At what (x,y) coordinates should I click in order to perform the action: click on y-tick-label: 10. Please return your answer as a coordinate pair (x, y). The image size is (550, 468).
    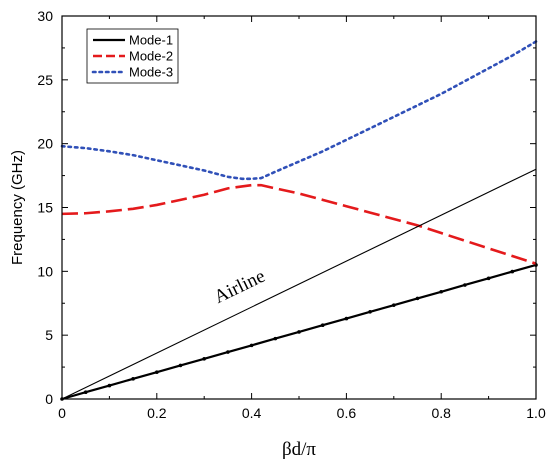
    Looking at the image, I should click on (45, 271).